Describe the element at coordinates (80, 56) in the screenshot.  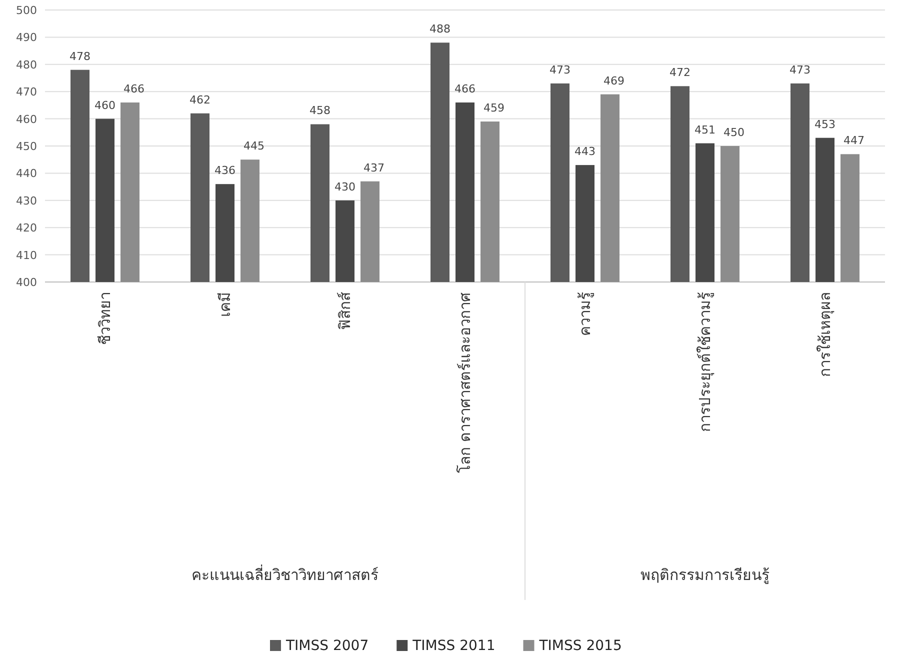
I see `data-label: 478` at that location.